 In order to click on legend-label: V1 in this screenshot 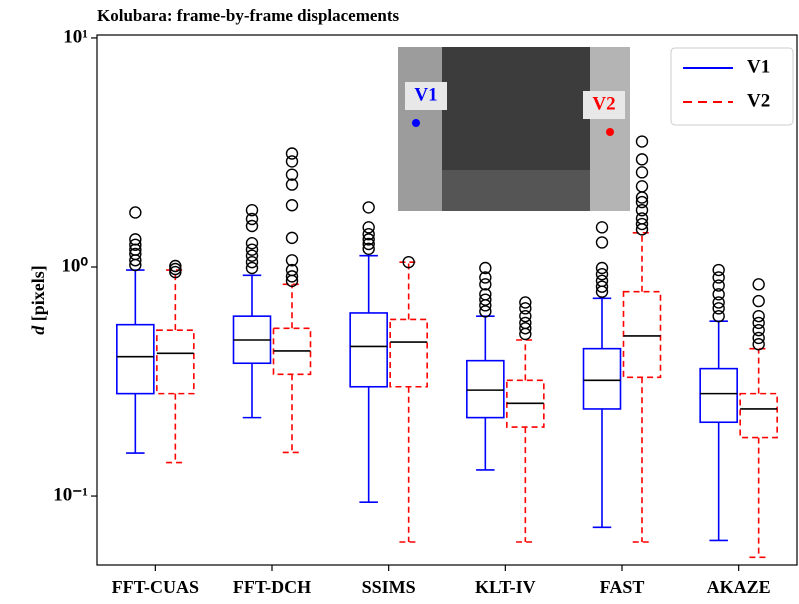, I will do `click(758, 66)`.